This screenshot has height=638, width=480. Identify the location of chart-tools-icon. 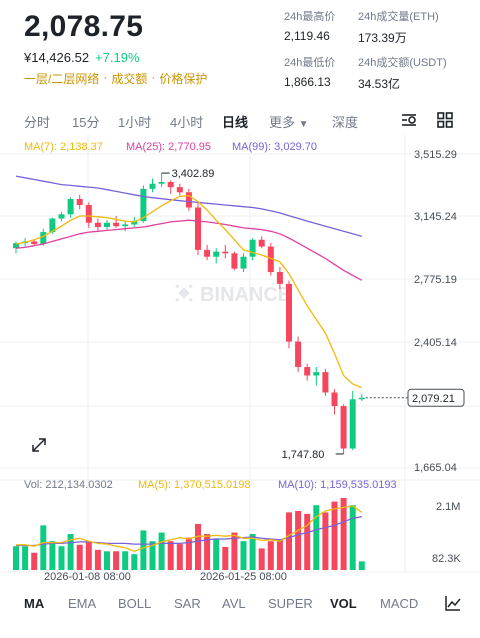
(453, 603).